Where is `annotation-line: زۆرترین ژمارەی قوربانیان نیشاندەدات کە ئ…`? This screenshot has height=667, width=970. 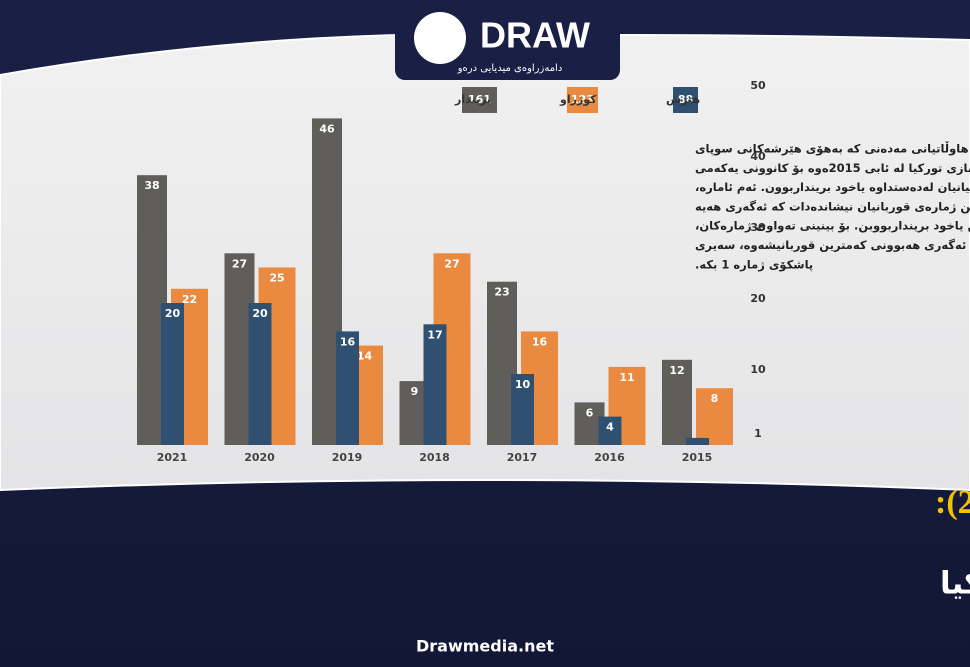 annotation-line: زۆرترین ژمارەی قوربانیان نیشاندەدات کە ئ… is located at coordinates (832, 206).